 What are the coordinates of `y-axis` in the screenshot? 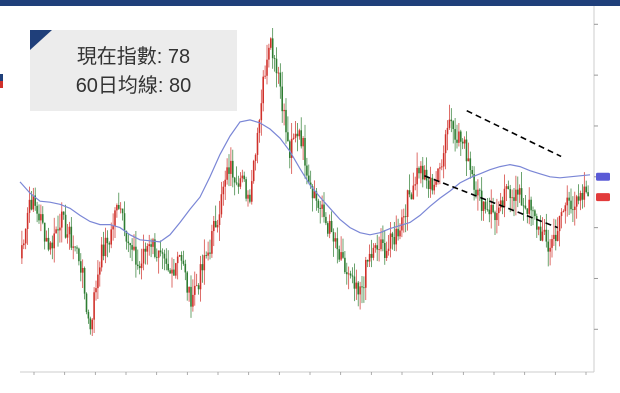 It's located at (595, 189).